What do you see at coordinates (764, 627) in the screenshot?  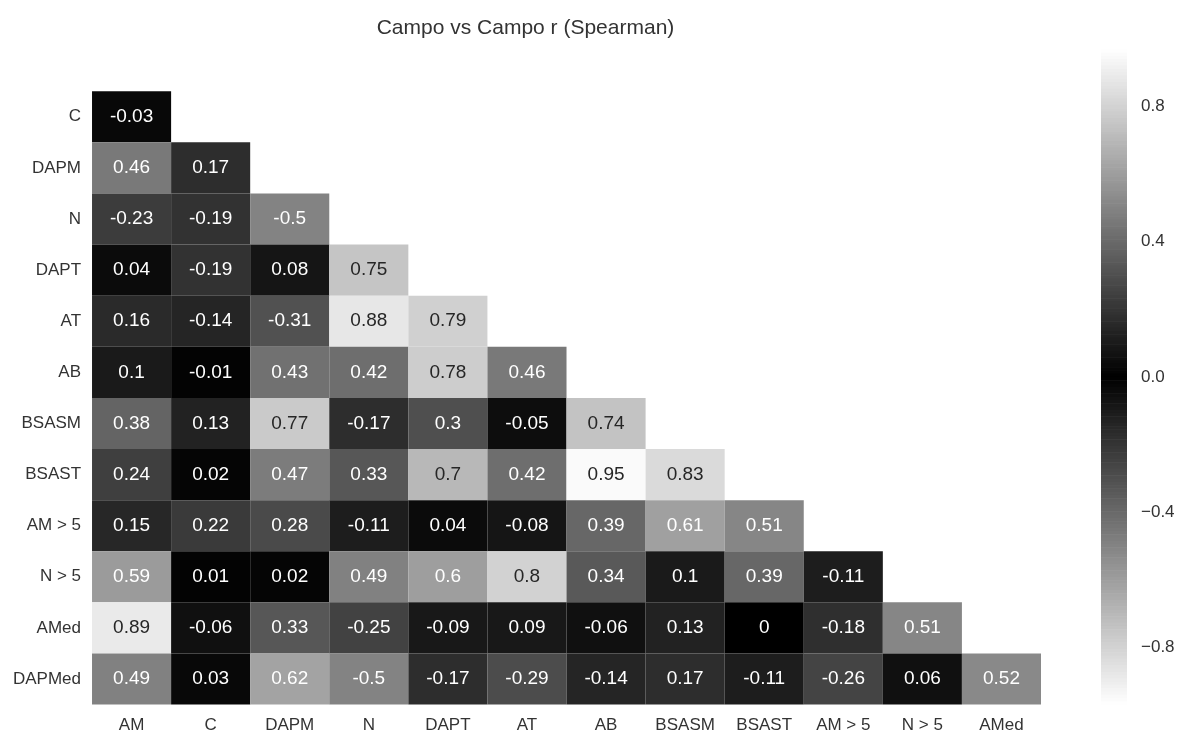 I see `data-label: 0` at bounding box center [764, 627].